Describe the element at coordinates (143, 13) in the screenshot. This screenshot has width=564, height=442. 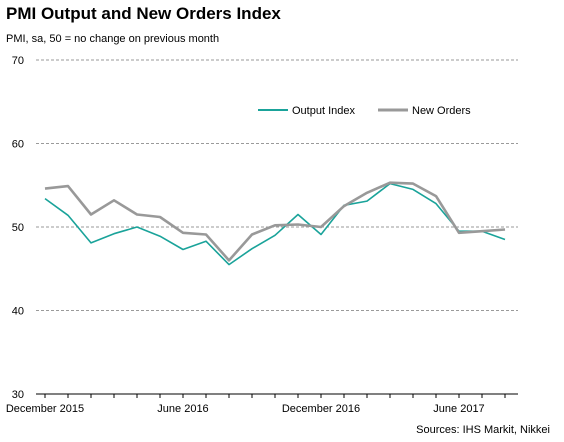
I see `chart-title: PMI Output and New Orders Index` at that location.